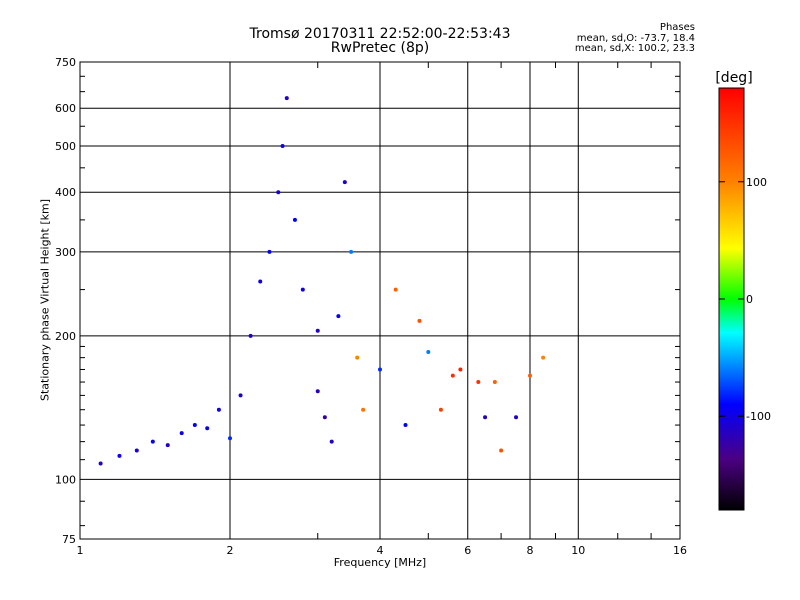 Image resolution: width=800 pixels, height=600 pixels. What do you see at coordinates (65, 336) in the screenshot?
I see `y-tick-label: 200` at bounding box center [65, 336].